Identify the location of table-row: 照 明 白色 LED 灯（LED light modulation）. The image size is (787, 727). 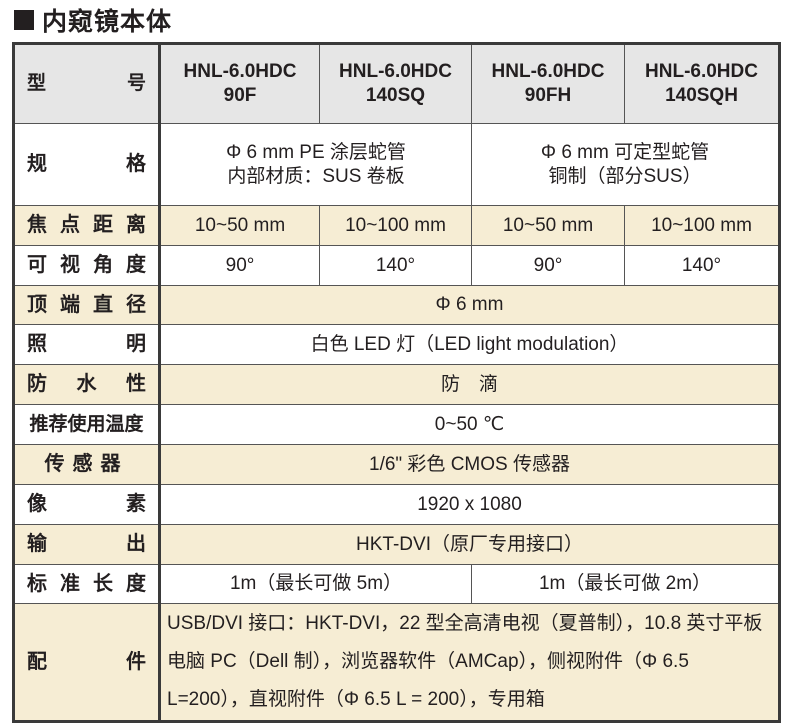
(396, 344).